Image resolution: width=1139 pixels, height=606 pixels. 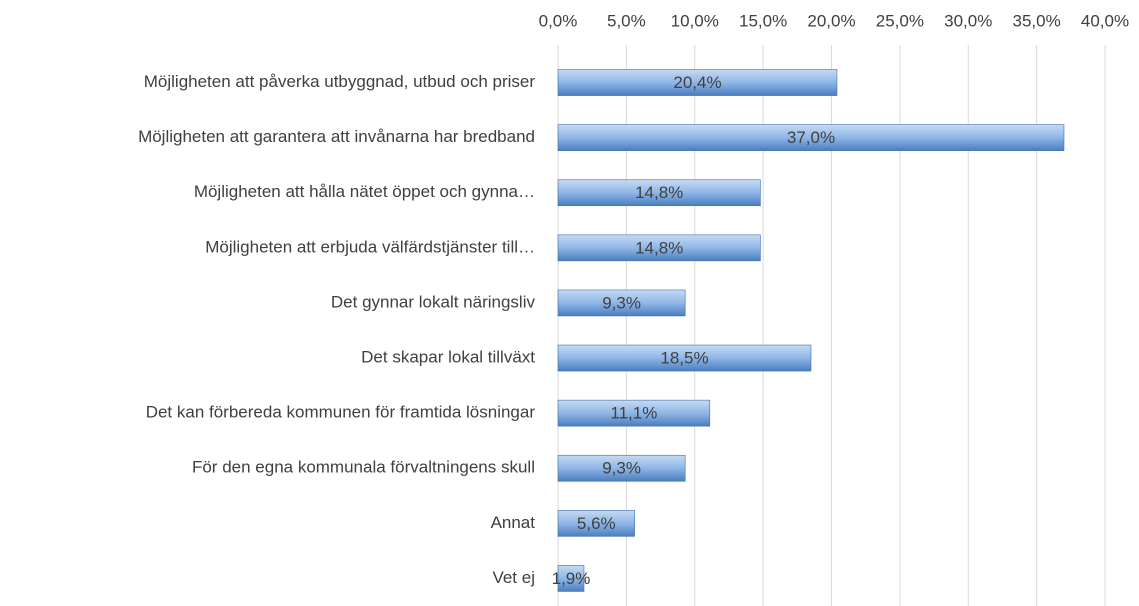 I want to click on x-tick-label: 25,0%, so click(x=900, y=20).